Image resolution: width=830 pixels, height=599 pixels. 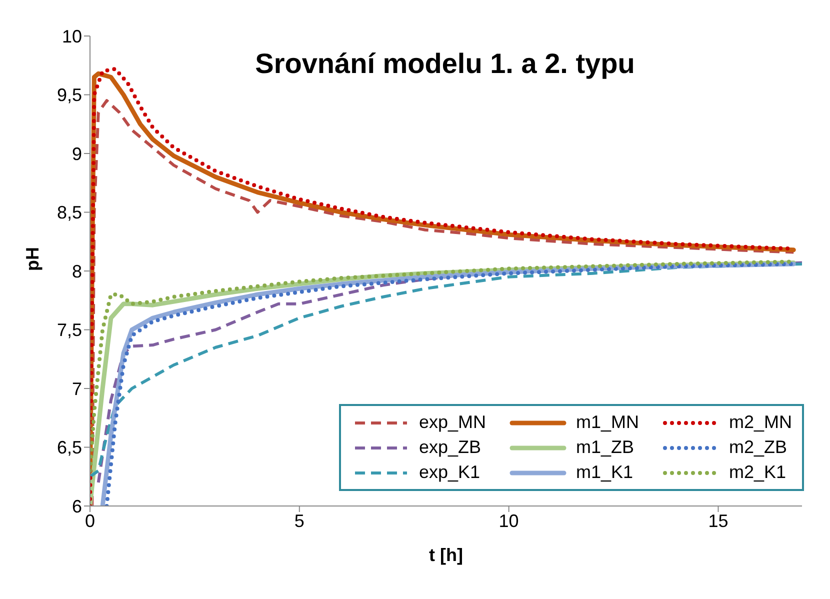 I want to click on y-tick-label: 6, so click(x=77, y=506).